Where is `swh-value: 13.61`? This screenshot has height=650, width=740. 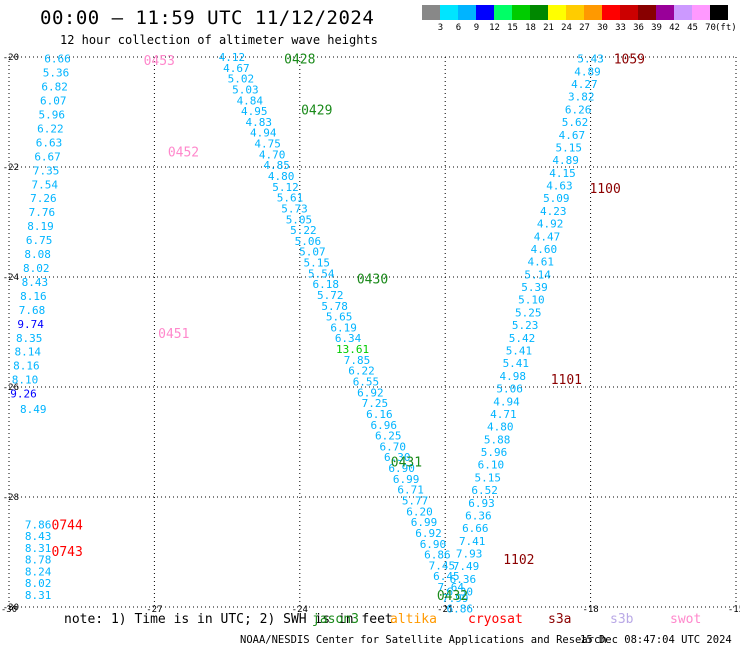 swh-value: 13.61 is located at coordinates (352, 349).